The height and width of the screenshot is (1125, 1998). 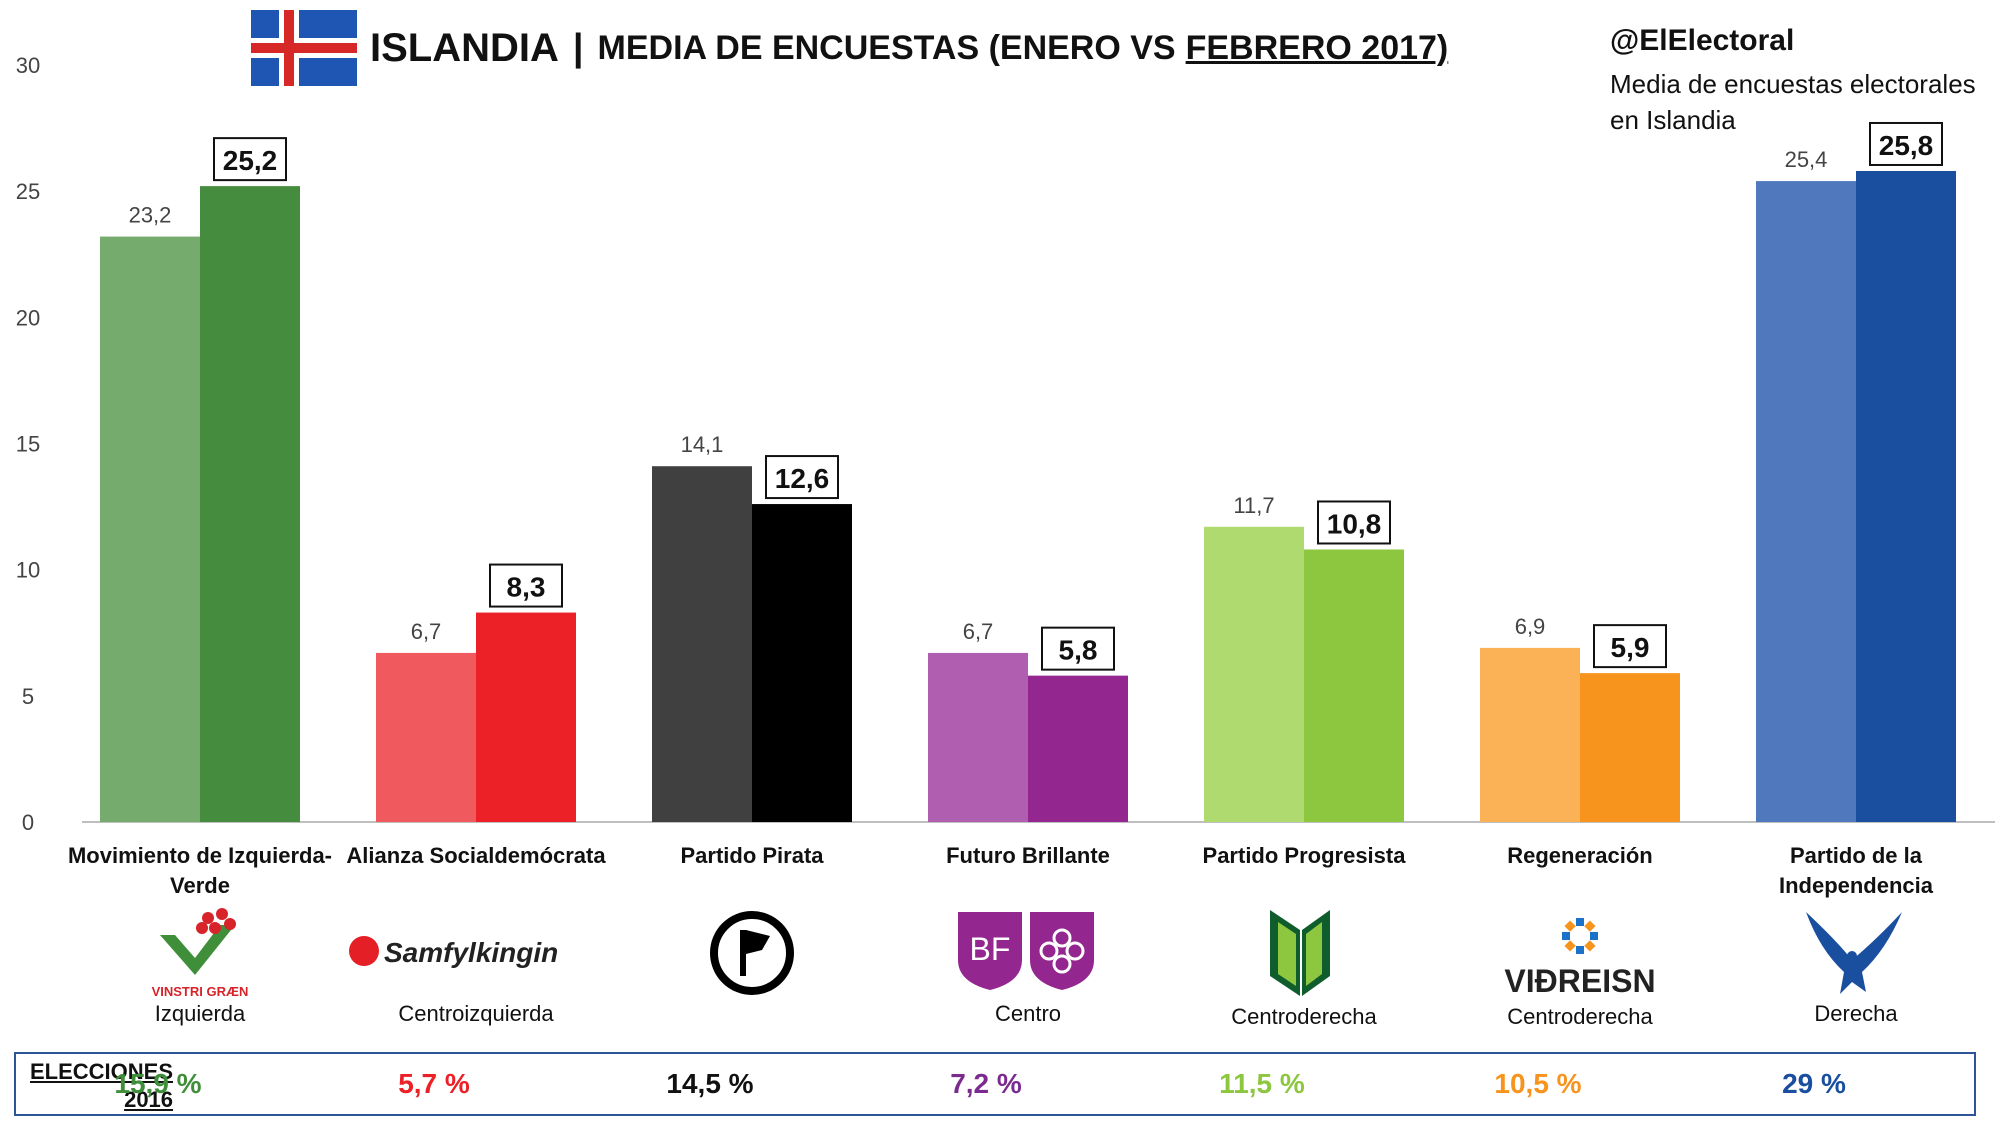 I want to click on samfylkingin-logo-icon: Samfylkingin, so click(x=453, y=952).